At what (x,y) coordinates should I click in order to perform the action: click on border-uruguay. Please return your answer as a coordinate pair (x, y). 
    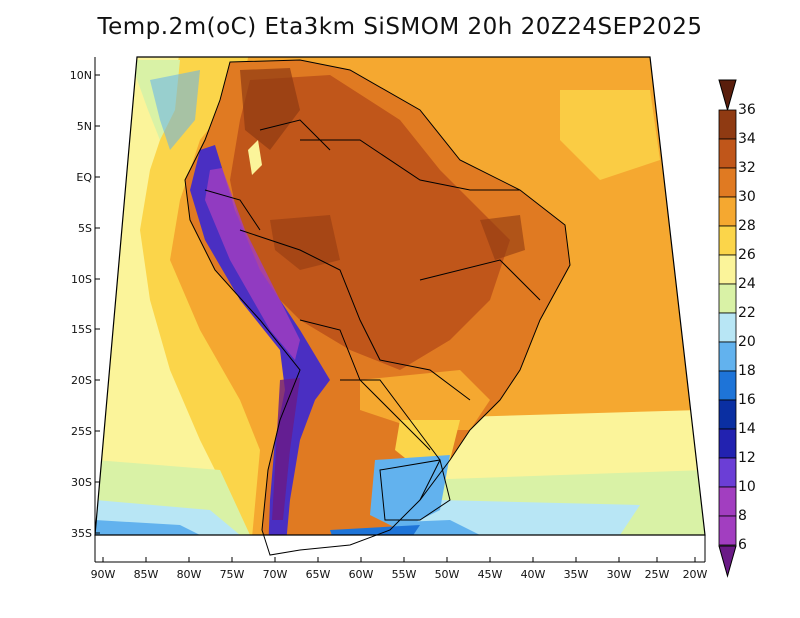
    Looking at the image, I should click on (415, 490).